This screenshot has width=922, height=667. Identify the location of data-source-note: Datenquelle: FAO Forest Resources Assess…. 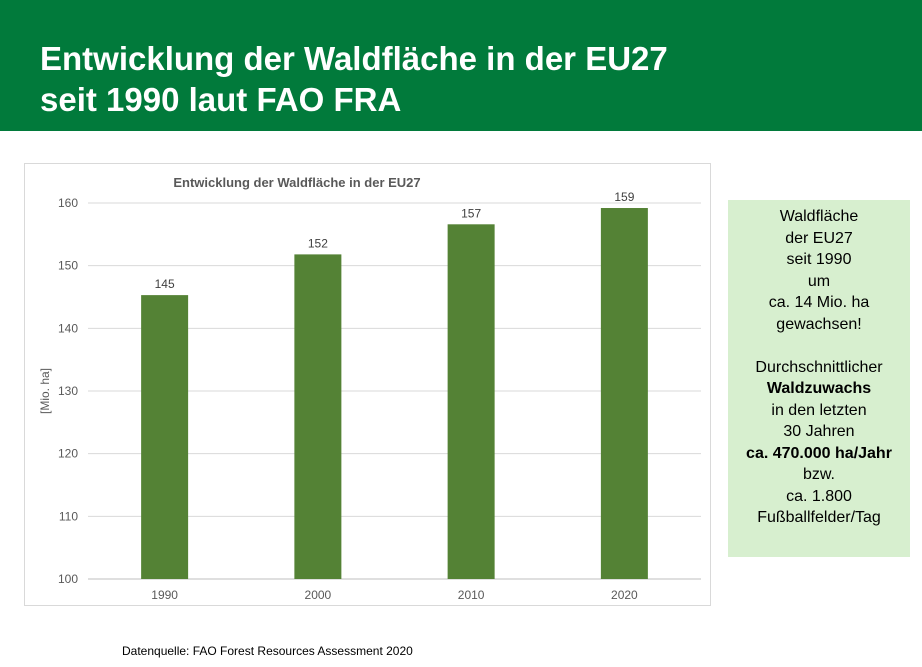
(267, 651).